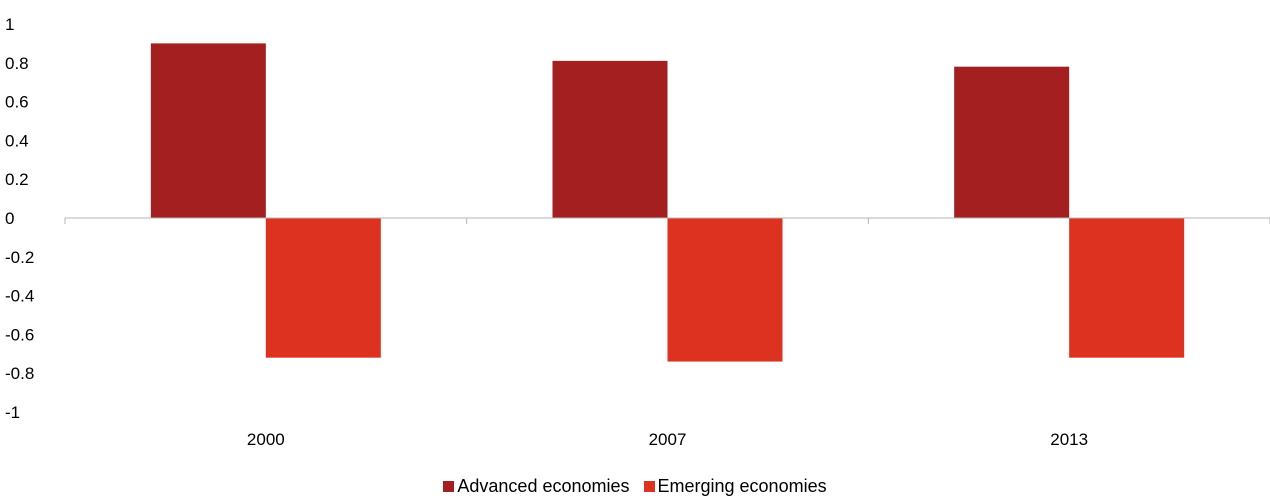 The height and width of the screenshot is (498, 1270). What do you see at coordinates (742, 486) in the screenshot?
I see `legend-label-emerging: Emerging economies` at bounding box center [742, 486].